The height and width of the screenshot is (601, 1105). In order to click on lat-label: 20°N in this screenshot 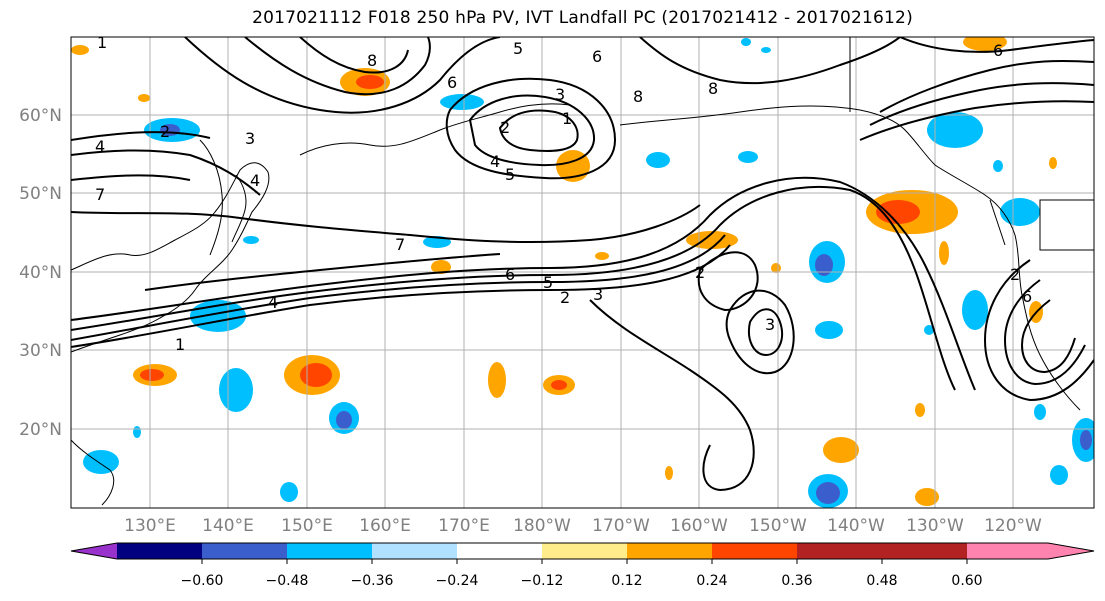, I will do `click(40, 430)`.